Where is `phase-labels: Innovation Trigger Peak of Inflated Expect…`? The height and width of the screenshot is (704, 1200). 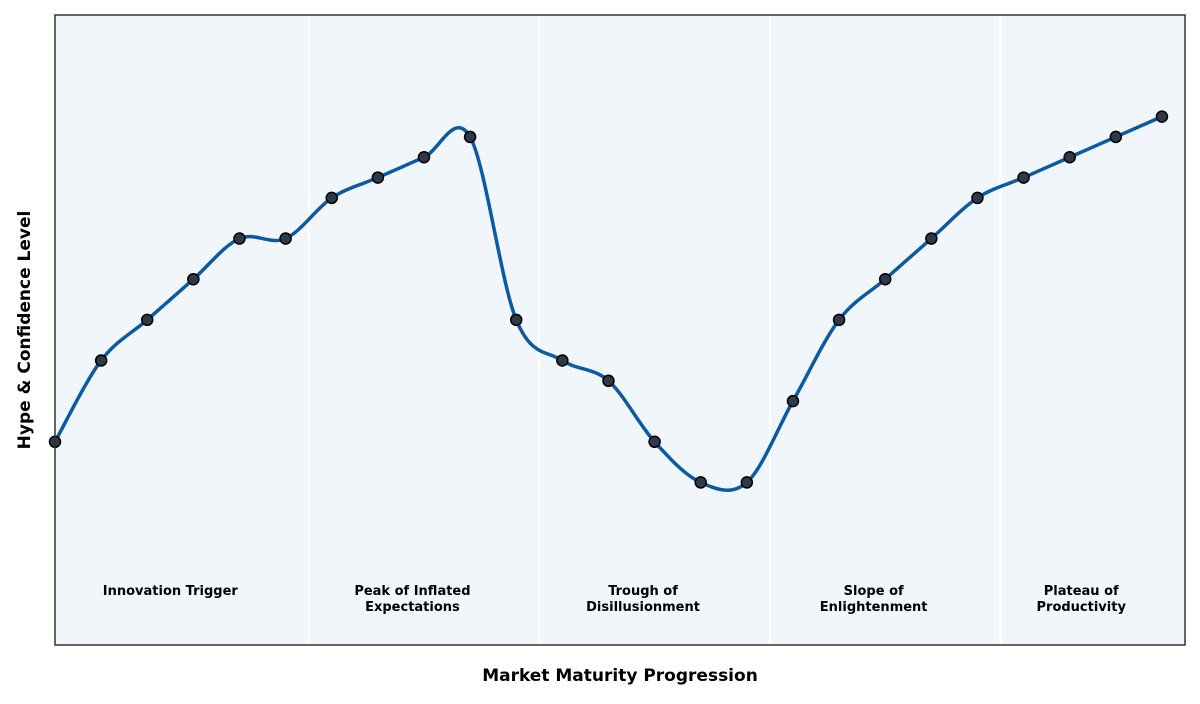
phase-labels: Innovation Trigger Peak of Inflated Expect… is located at coordinates (615, 599).